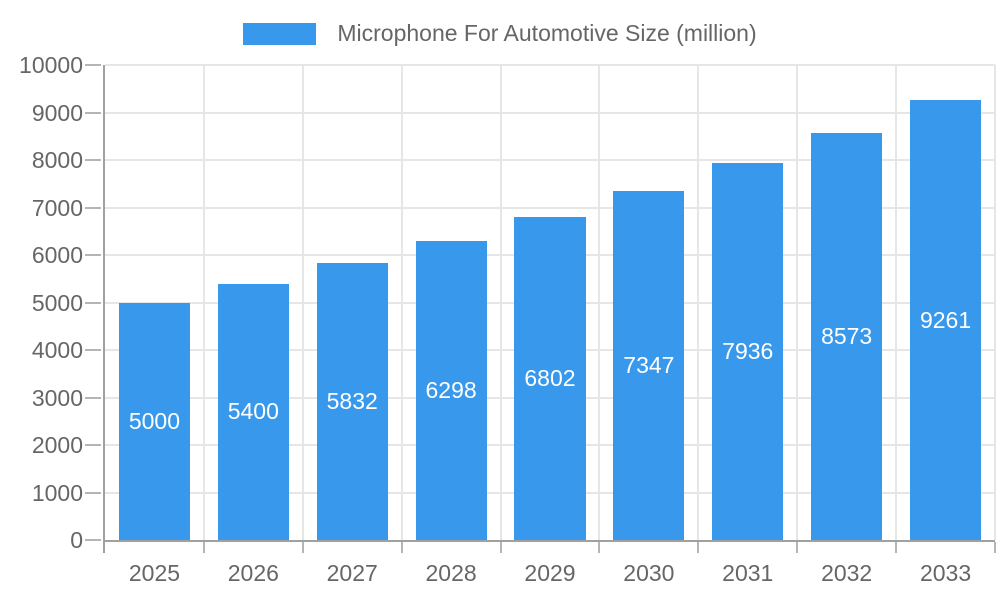 The height and width of the screenshot is (600, 1000). What do you see at coordinates (451, 573) in the screenshot?
I see `x-axis-label: 2028` at bounding box center [451, 573].